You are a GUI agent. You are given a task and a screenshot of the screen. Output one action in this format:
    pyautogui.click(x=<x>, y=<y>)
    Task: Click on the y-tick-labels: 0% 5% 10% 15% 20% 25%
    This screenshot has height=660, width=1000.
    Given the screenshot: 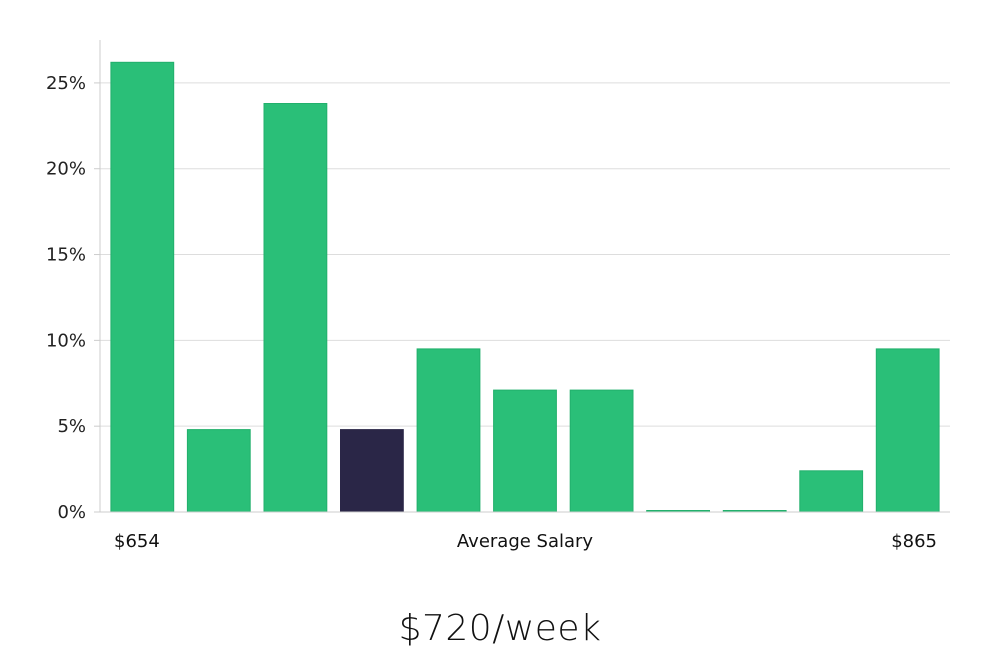 What is the action you would take?
    pyautogui.click(x=66, y=298)
    